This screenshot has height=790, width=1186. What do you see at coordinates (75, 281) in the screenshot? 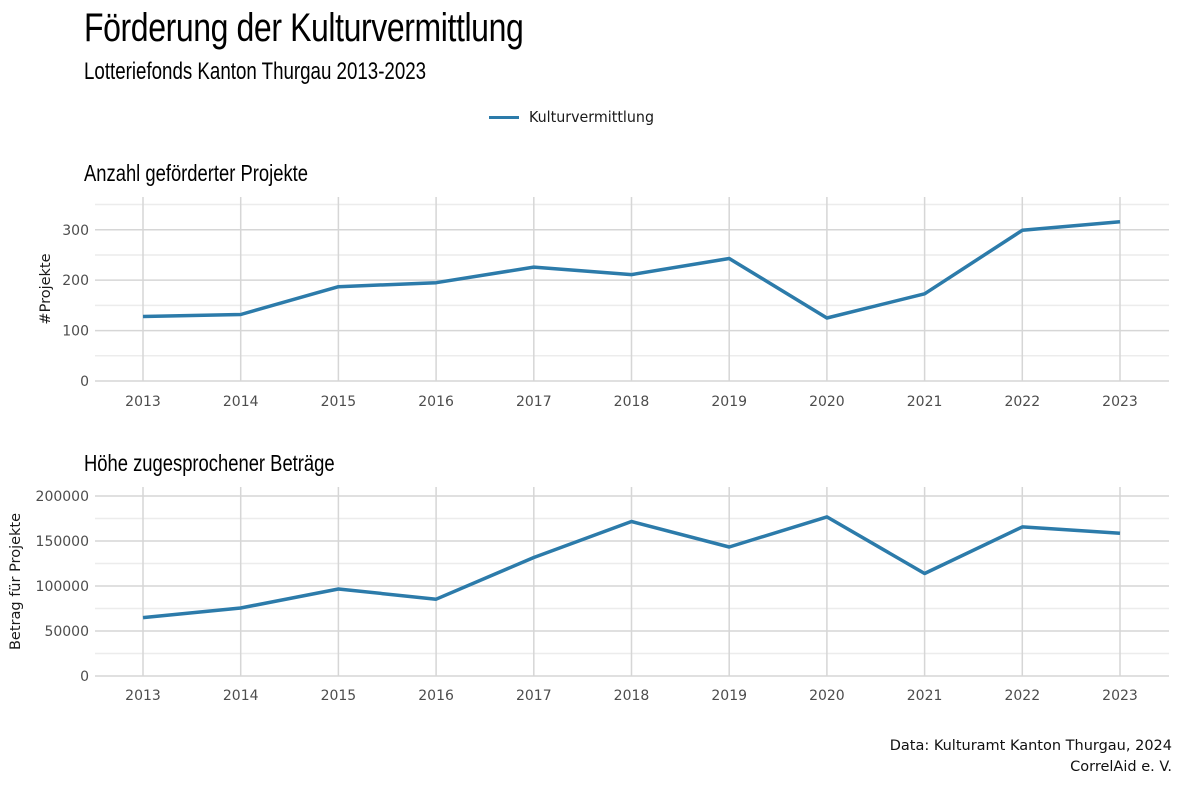
I see `y-tick-label: 200` at bounding box center [75, 281].